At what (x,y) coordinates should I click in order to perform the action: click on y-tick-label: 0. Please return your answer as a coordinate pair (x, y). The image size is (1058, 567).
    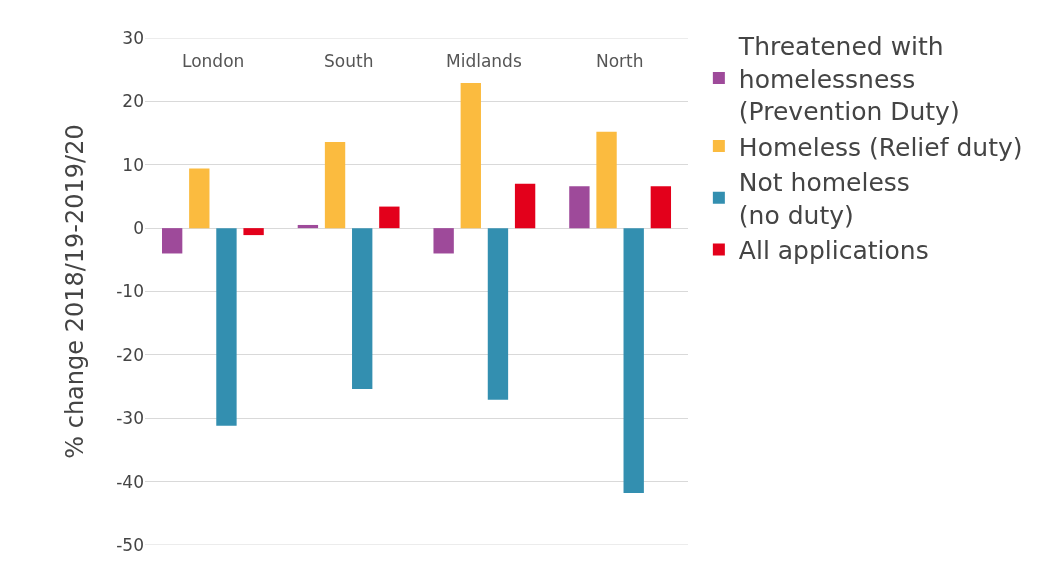
    Looking at the image, I should click on (138, 228).